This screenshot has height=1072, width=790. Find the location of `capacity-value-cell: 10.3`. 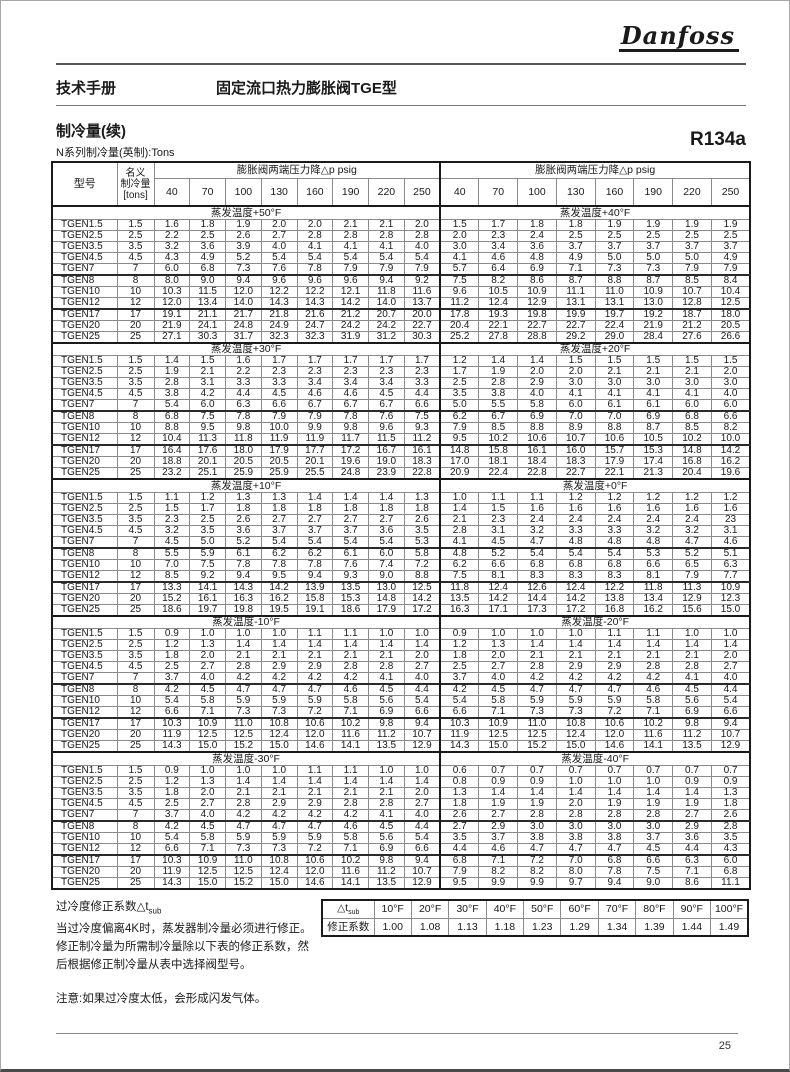

capacity-value-cell: 10.3 is located at coordinates (172, 723).